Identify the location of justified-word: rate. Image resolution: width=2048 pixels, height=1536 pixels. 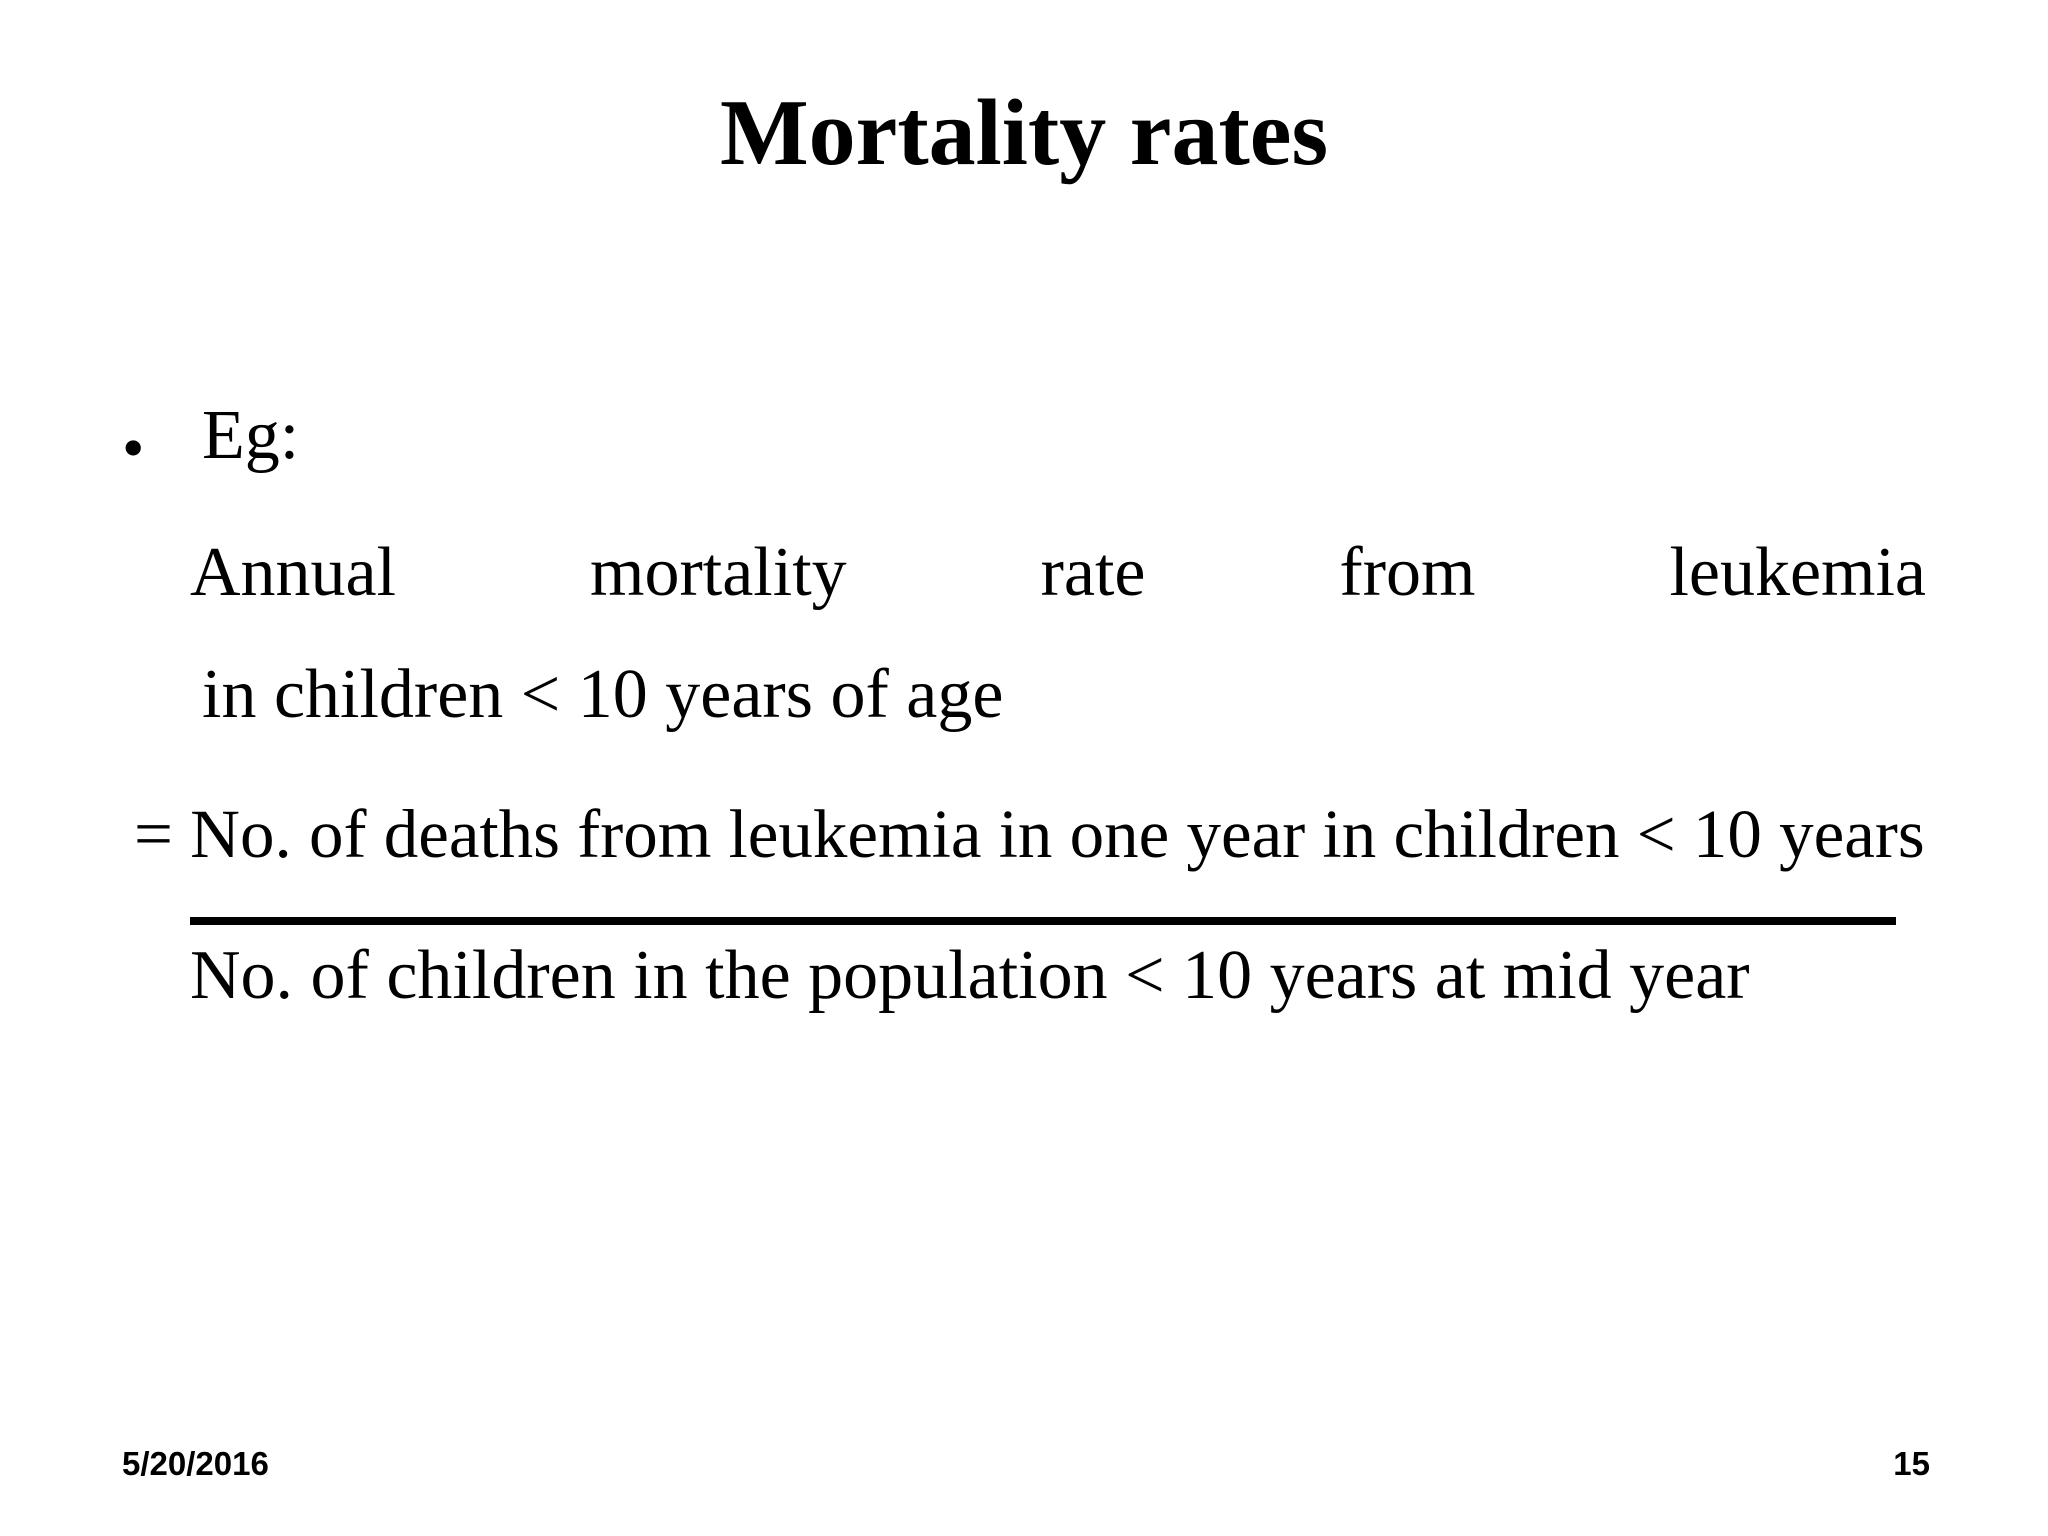
(1093, 572).